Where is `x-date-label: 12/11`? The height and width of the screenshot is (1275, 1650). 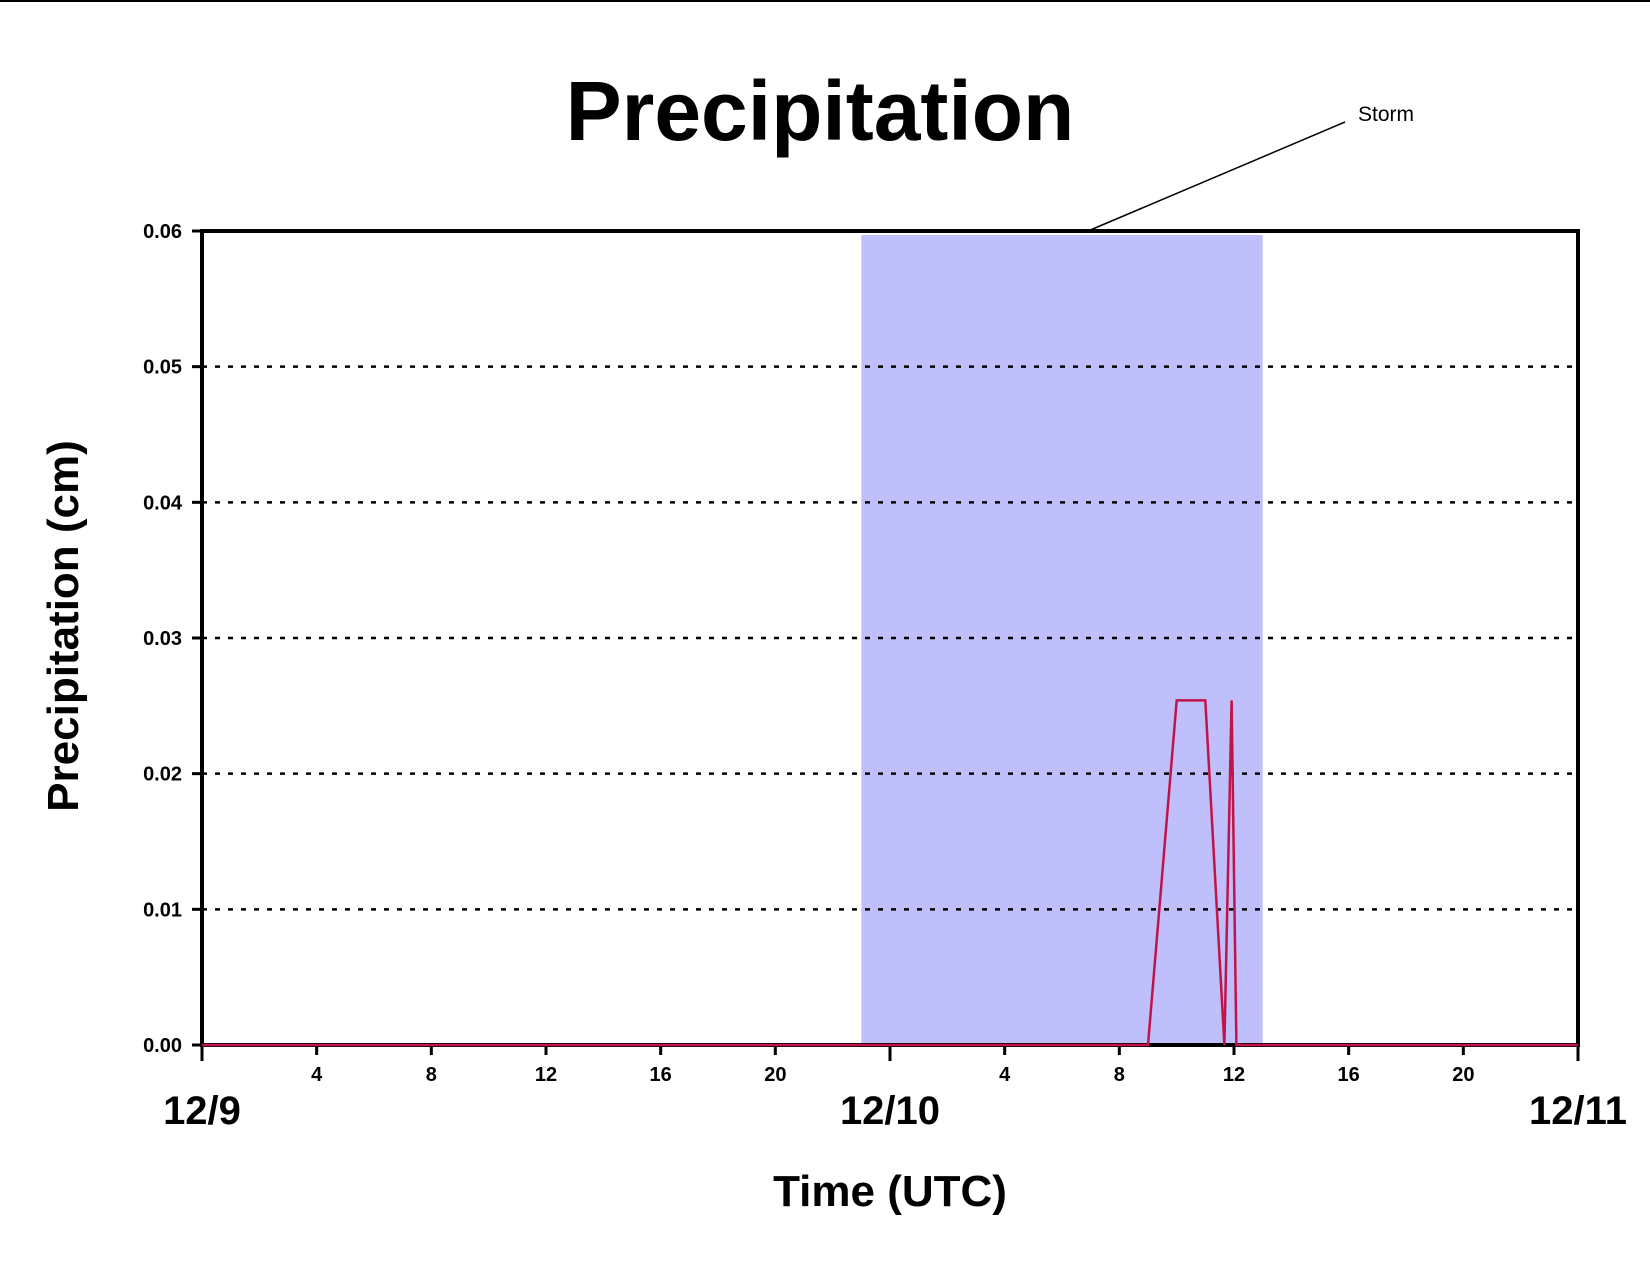 x-date-label: 12/11 is located at coordinates (1578, 1111).